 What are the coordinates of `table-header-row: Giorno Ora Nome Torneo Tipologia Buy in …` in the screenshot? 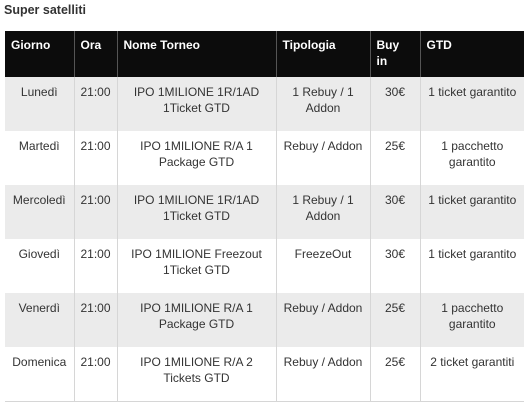 It's located at (264, 54).